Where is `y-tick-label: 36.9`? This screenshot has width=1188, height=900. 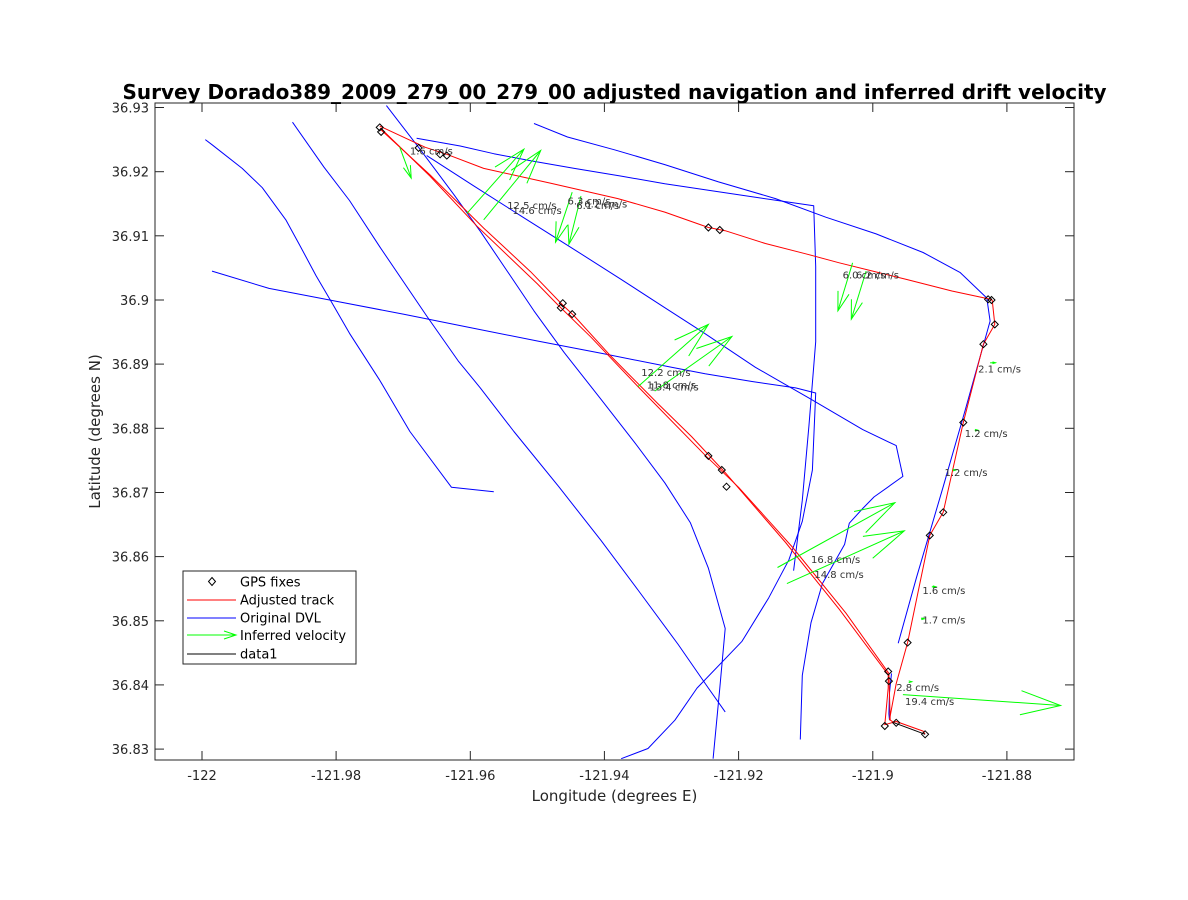 y-tick-label: 36.9 is located at coordinates (134, 301).